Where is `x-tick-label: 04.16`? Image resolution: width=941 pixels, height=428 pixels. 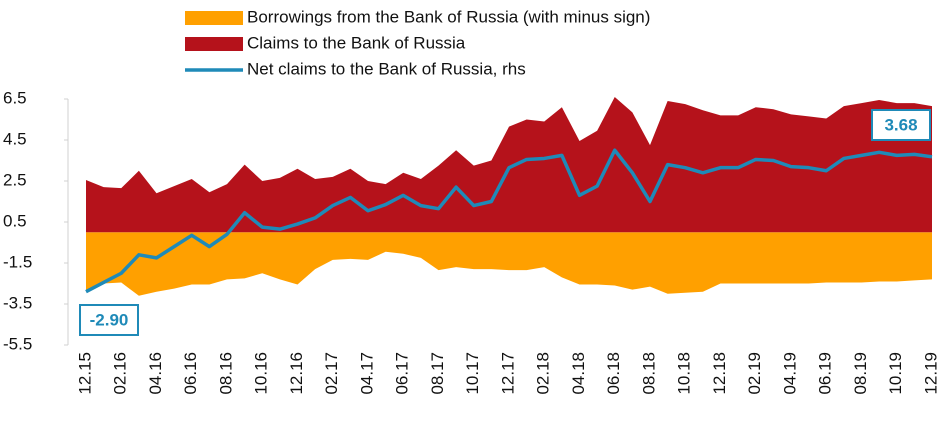
x-tick-label: 04.16 is located at coordinates (155, 373).